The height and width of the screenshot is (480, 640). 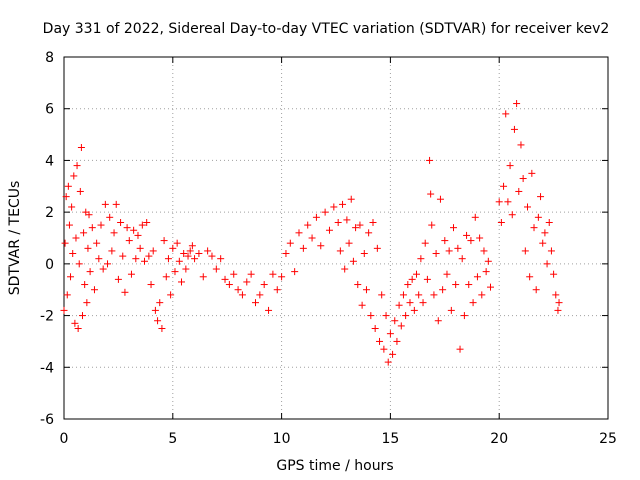 What do you see at coordinates (47, 368) in the screenshot?
I see `y-tick-label: -4` at bounding box center [47, 368].